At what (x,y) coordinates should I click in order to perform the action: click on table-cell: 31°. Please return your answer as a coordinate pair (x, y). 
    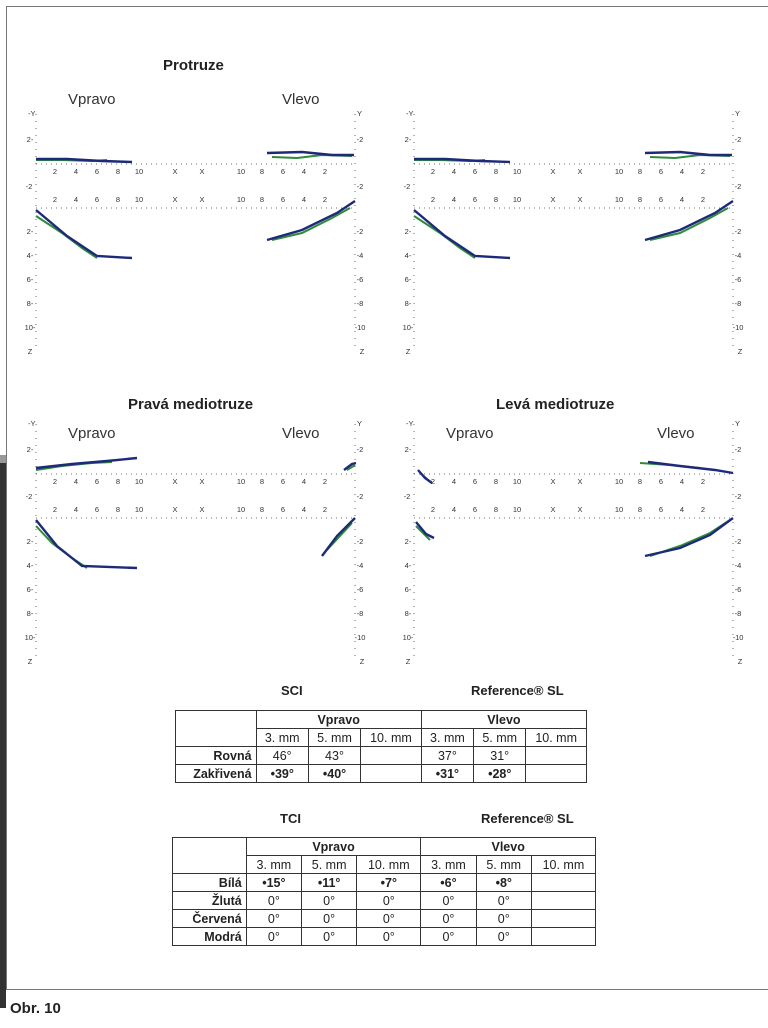
    Looking at the image, I should click on (500, 755).